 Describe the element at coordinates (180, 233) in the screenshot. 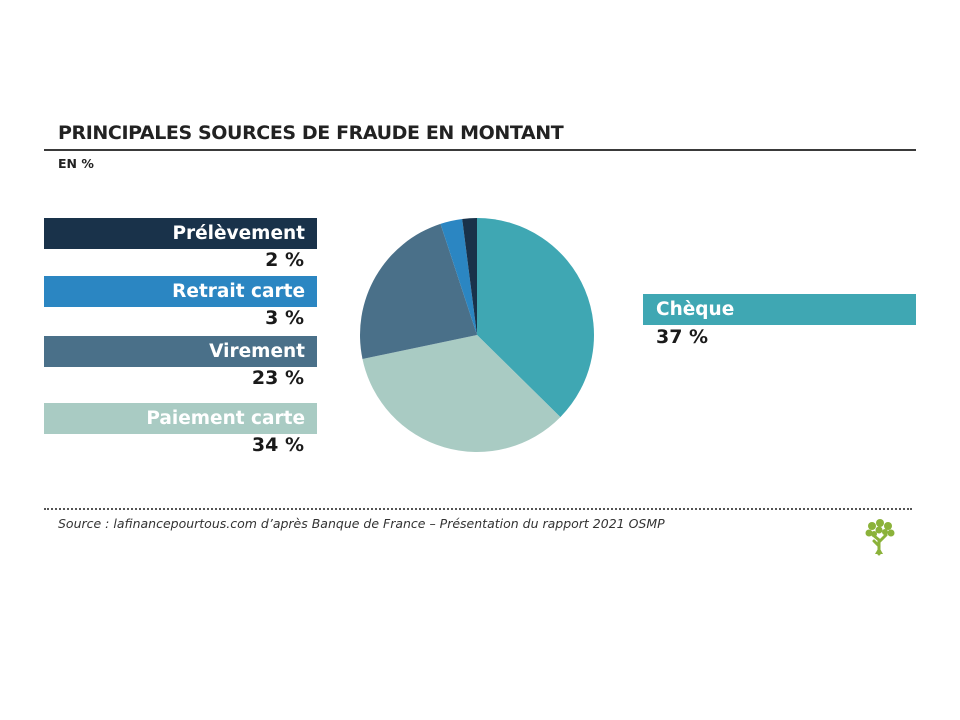

I see `label-prelevement: Prélèvement` at that location.